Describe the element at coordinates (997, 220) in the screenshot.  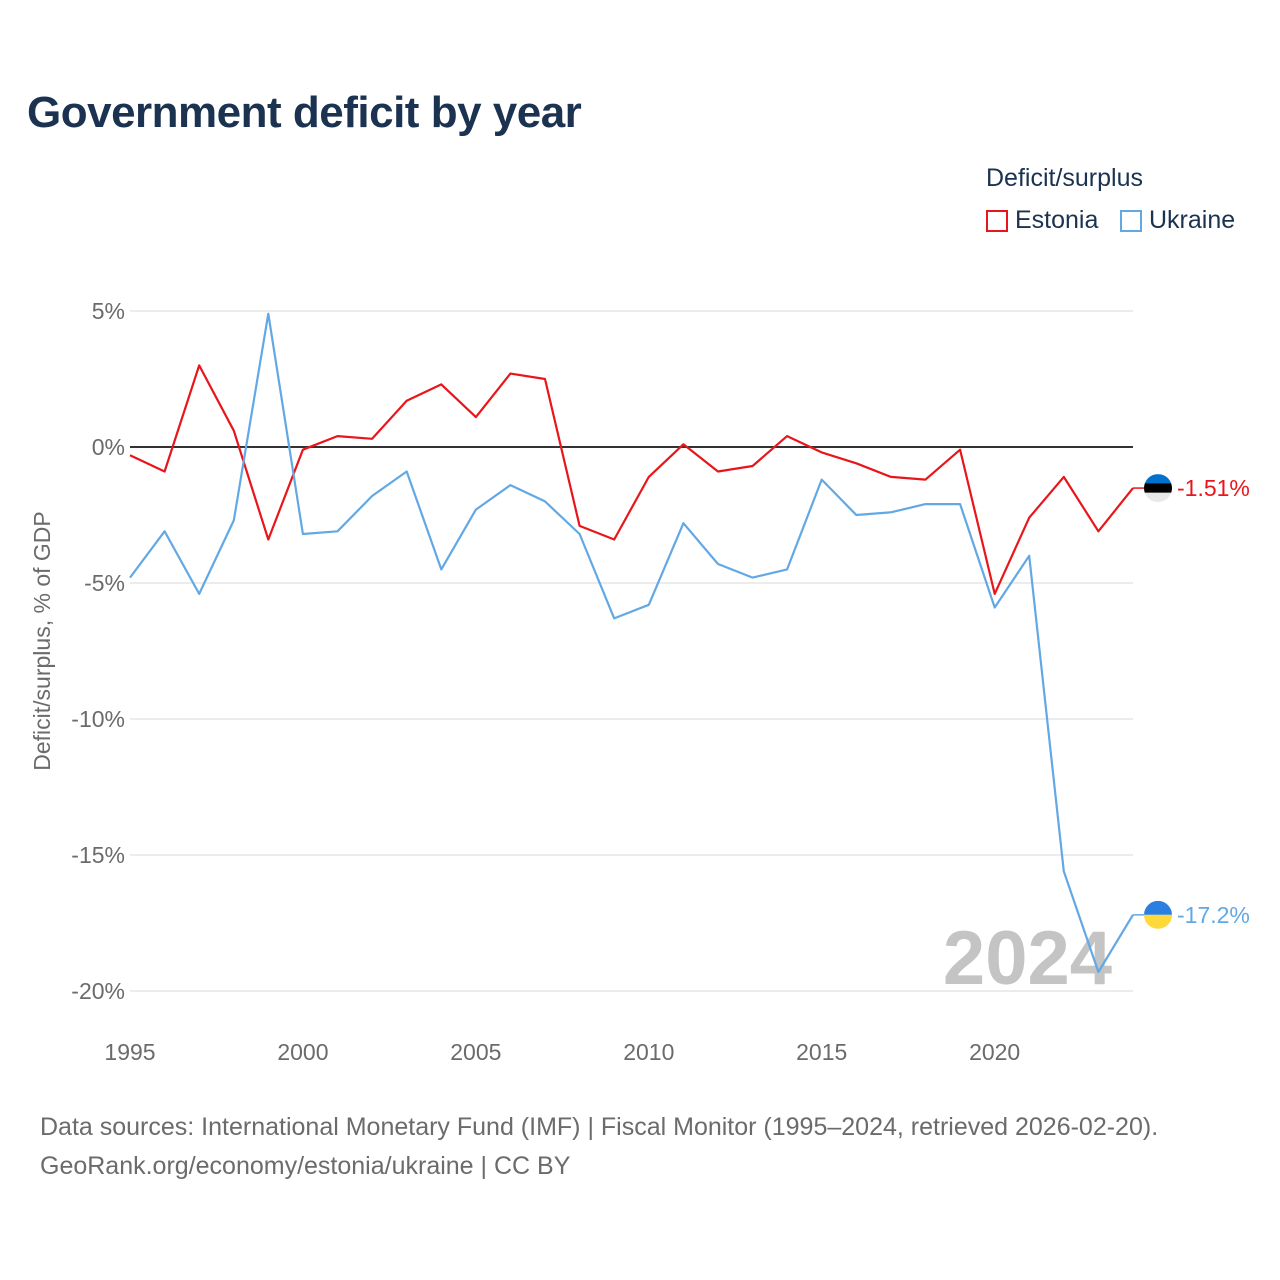
I see `legend-swatch-estonia` at that location.